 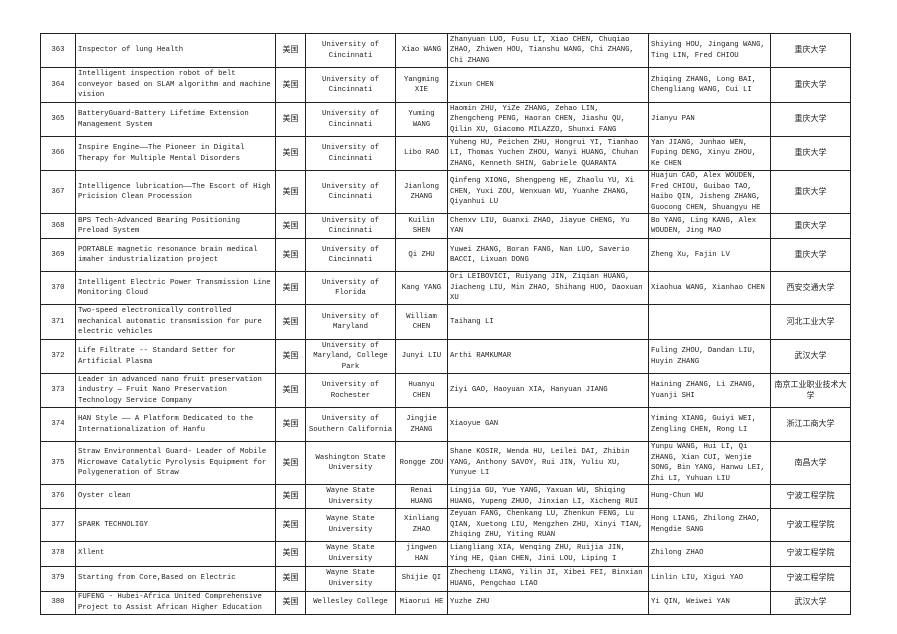 I want to click on row-number-cell: 372, so click(x=58, y=356).